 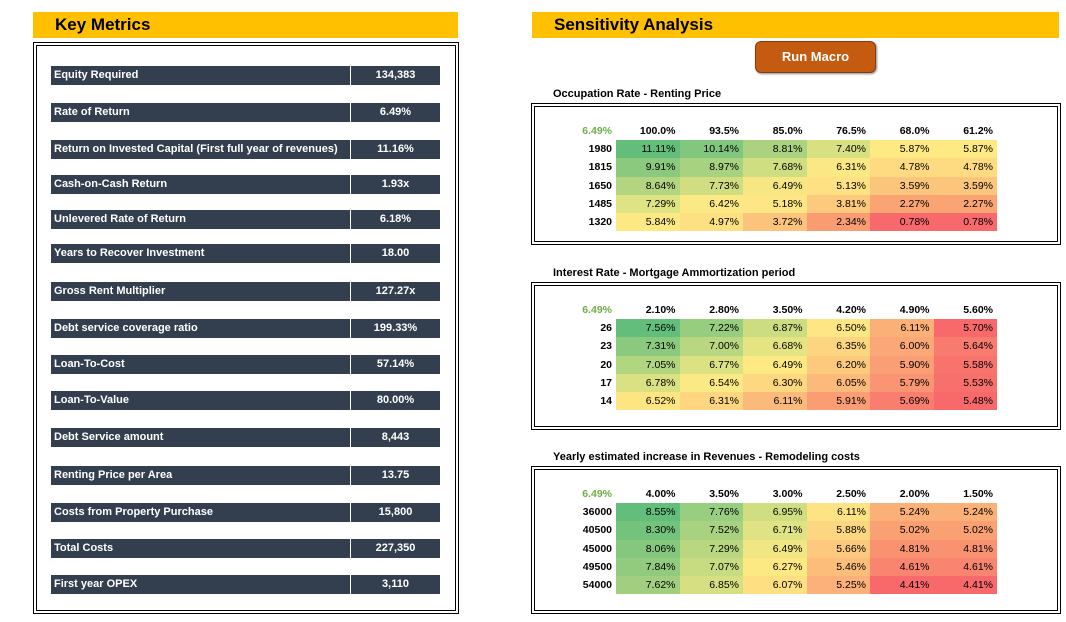 What do you see at coordinates (851, 494) in the screenshot?
I see `column-header: 2.50%` at bounding box center [851, 494].